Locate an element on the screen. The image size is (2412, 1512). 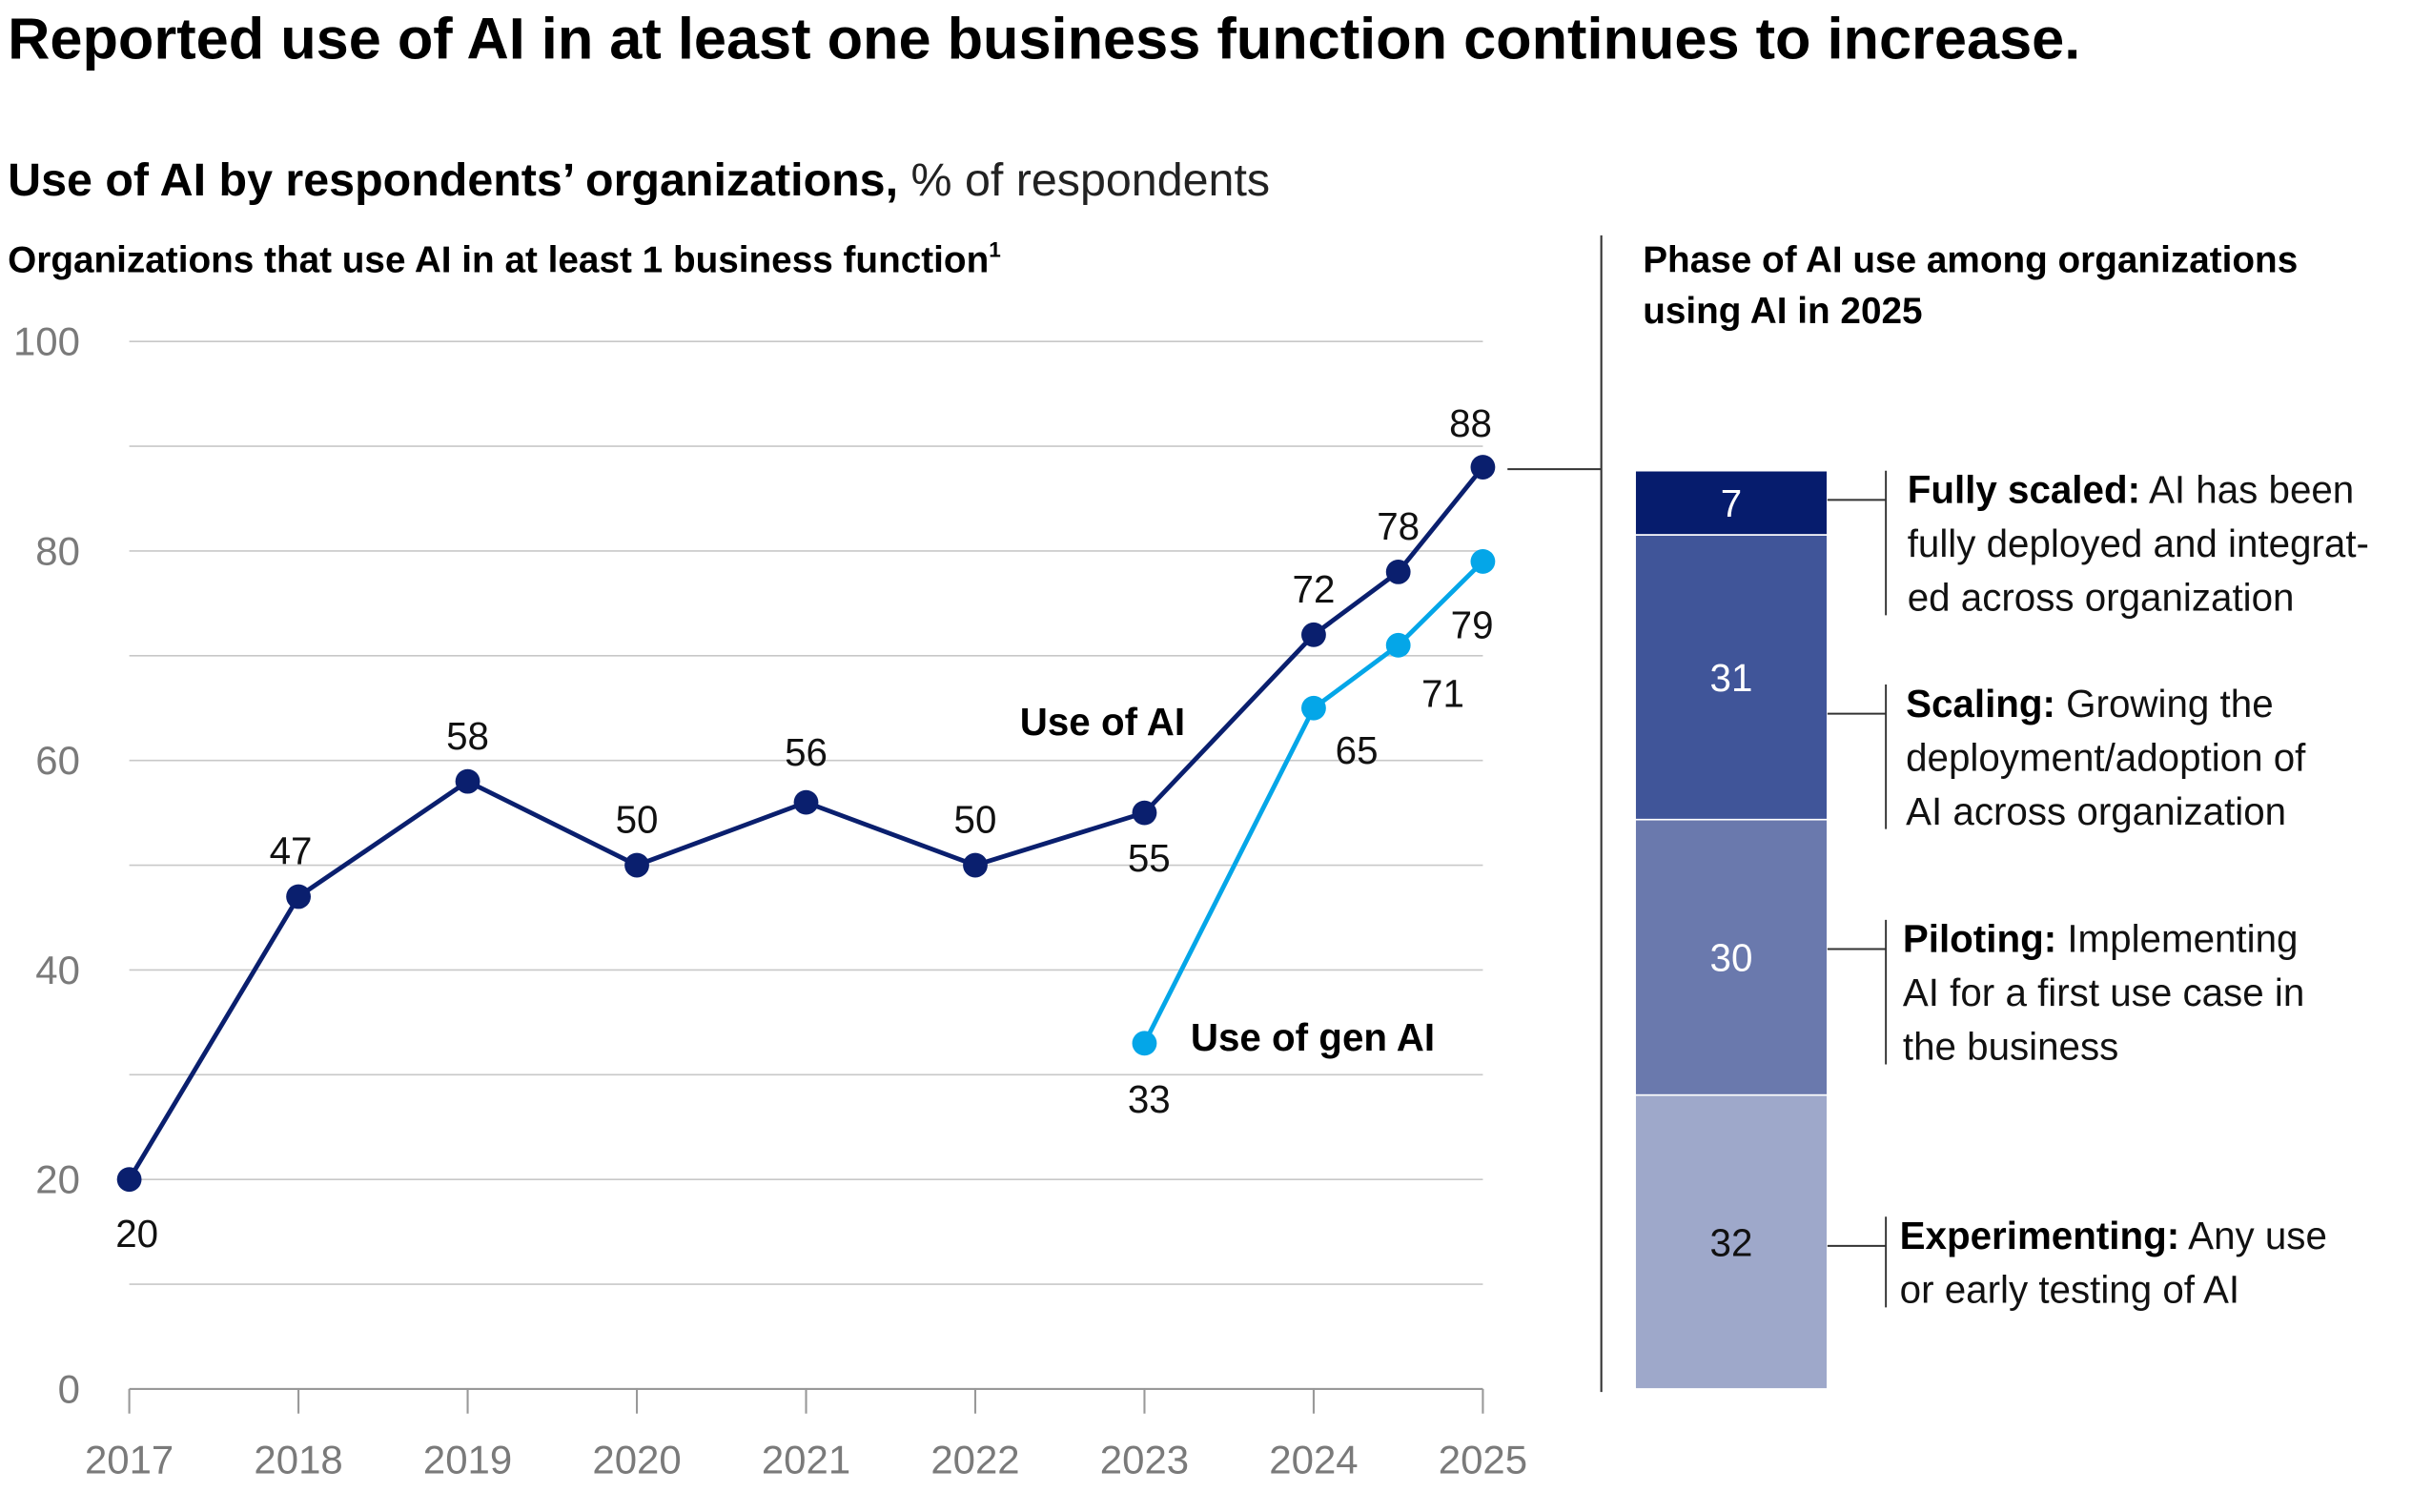
segment-label: 31 is located at coordinates (1732, 678).